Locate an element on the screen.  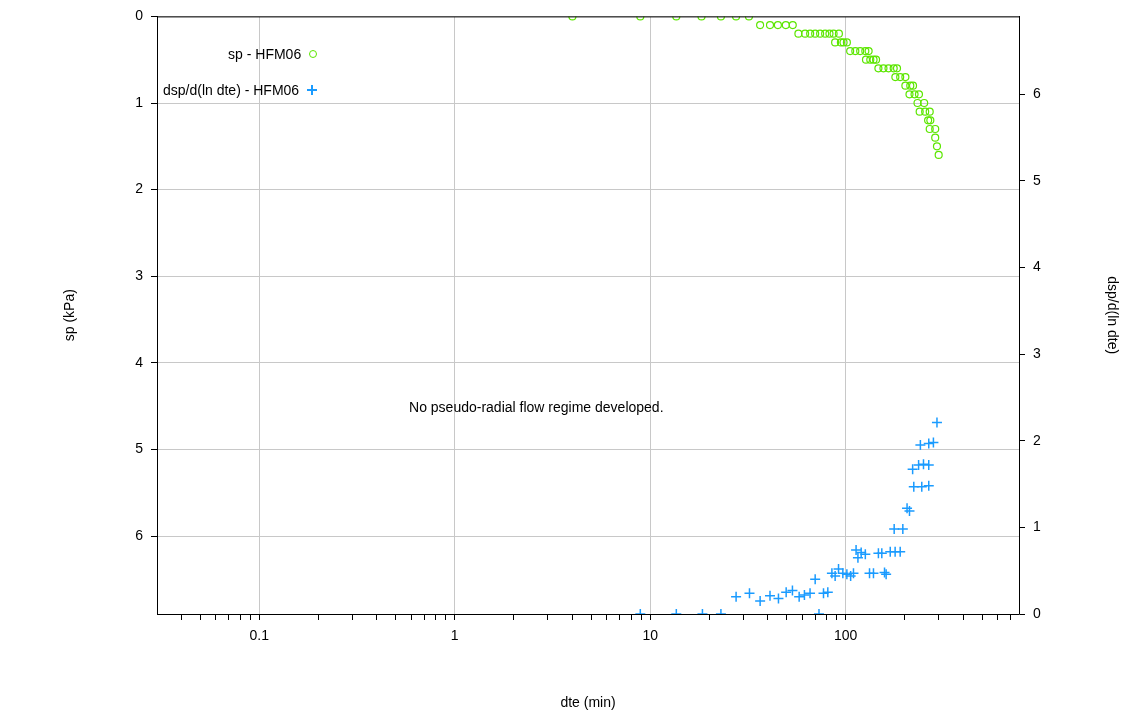
y2-tick-label: 6 is located at coordinates (1037, 93).